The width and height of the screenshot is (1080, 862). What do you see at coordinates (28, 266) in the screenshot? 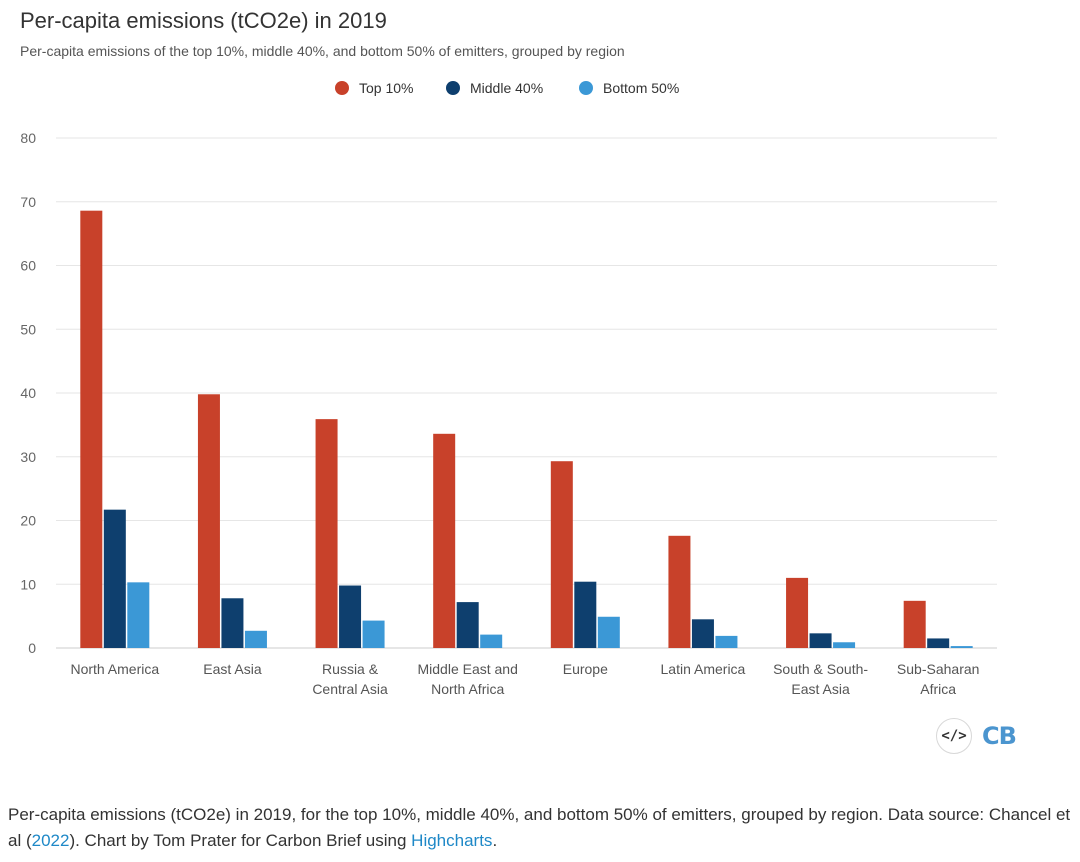
I see `y-tick-label: 60` at bounding box center [28, 266].